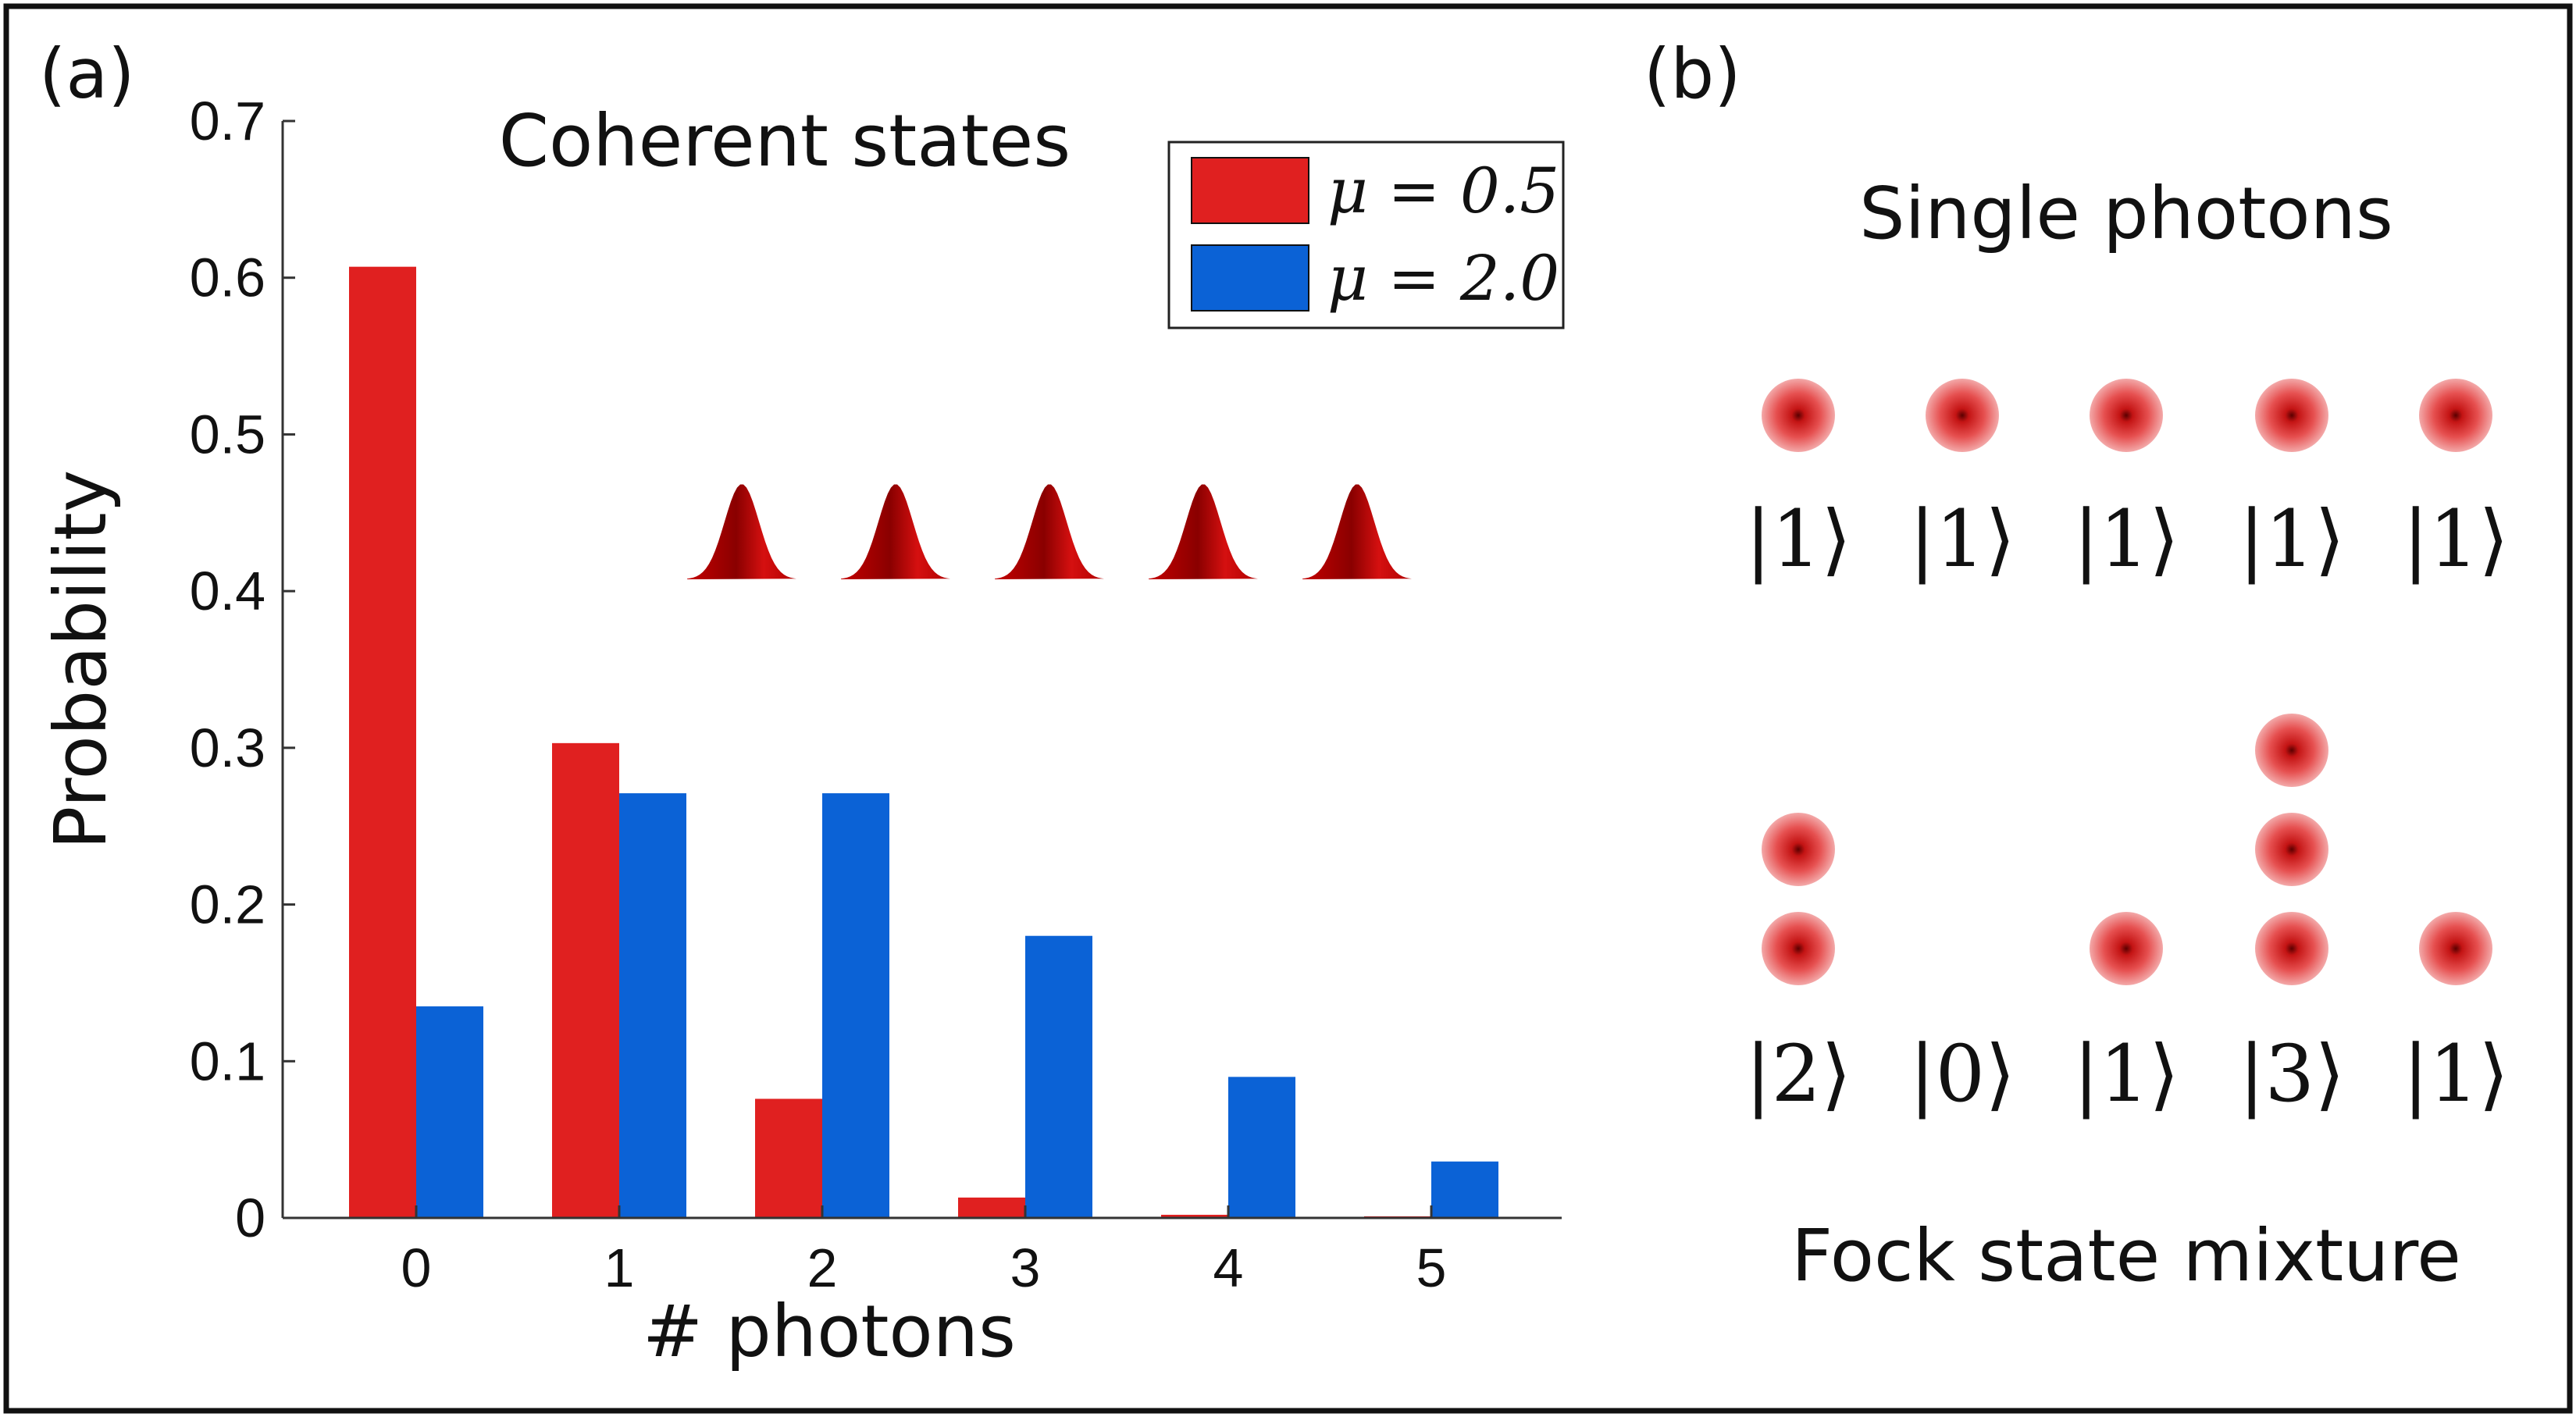 The image size is (2576, 1417). Describe the element at coordinates (1464, 1189) in the screenshot. I see `bar-mu-2.0-5` at that location.